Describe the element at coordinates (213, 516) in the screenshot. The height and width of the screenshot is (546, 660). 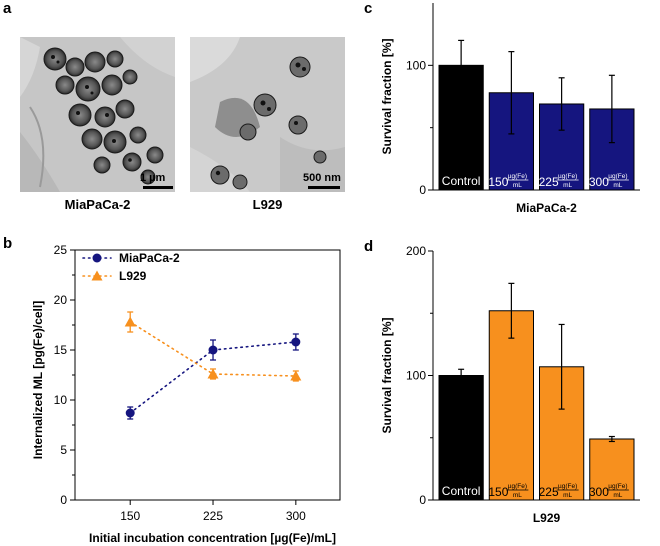
I see `x-tick-label: 225` at that location.